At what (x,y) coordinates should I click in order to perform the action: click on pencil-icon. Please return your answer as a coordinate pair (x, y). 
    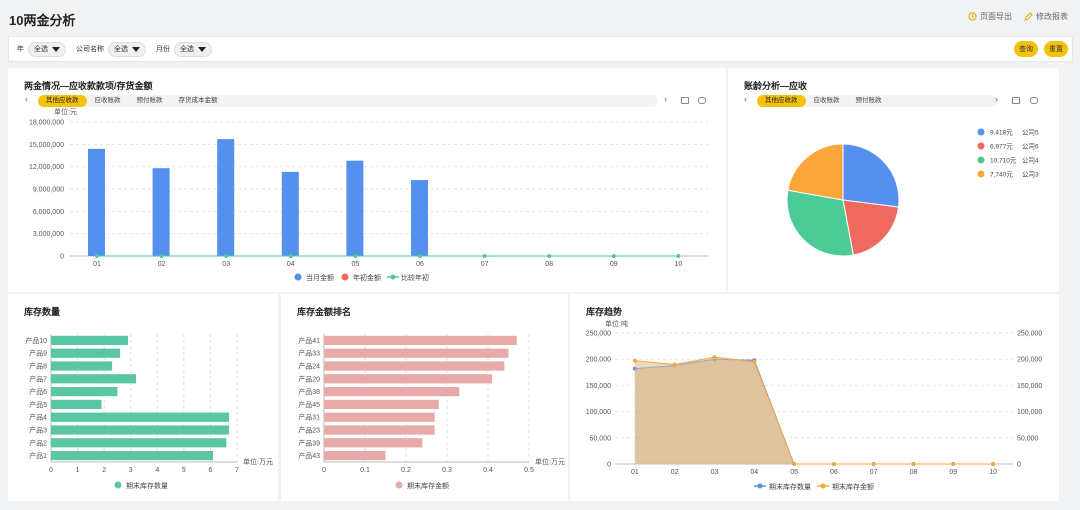
    Looking at the image, I should click on (1028, 16).